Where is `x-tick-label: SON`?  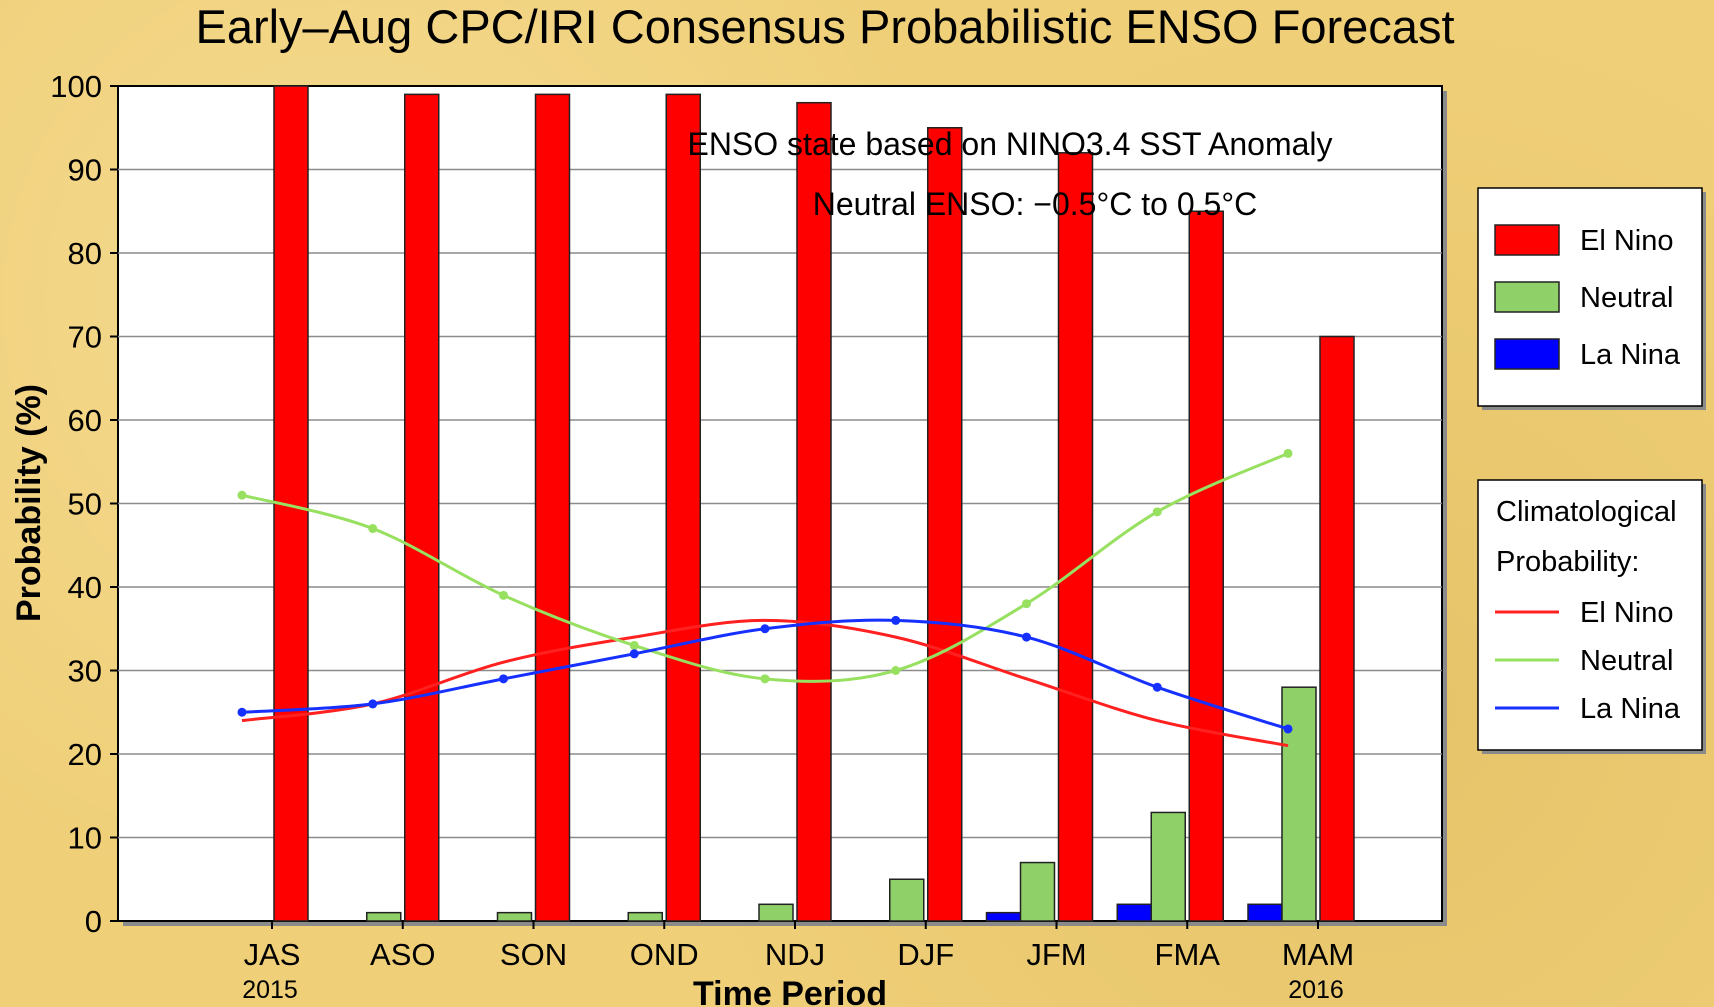 x-tick-label: SON is located at coordinates (533, 954).